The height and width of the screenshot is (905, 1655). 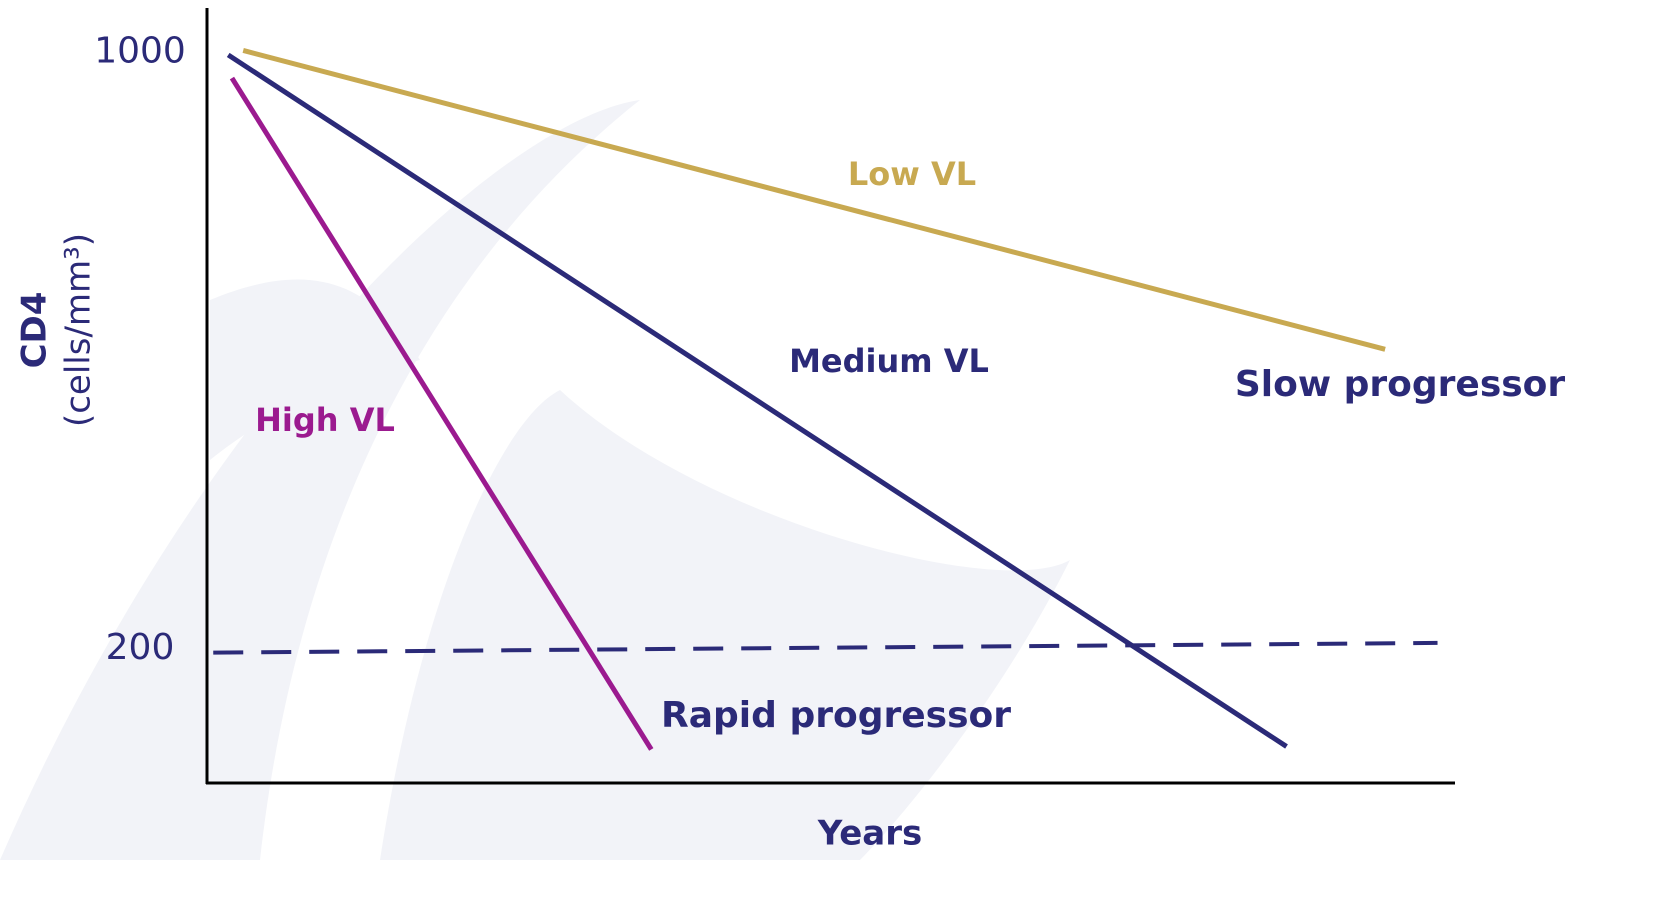 I want to click on annotation: Medium VL, so click(x=889, y=361).